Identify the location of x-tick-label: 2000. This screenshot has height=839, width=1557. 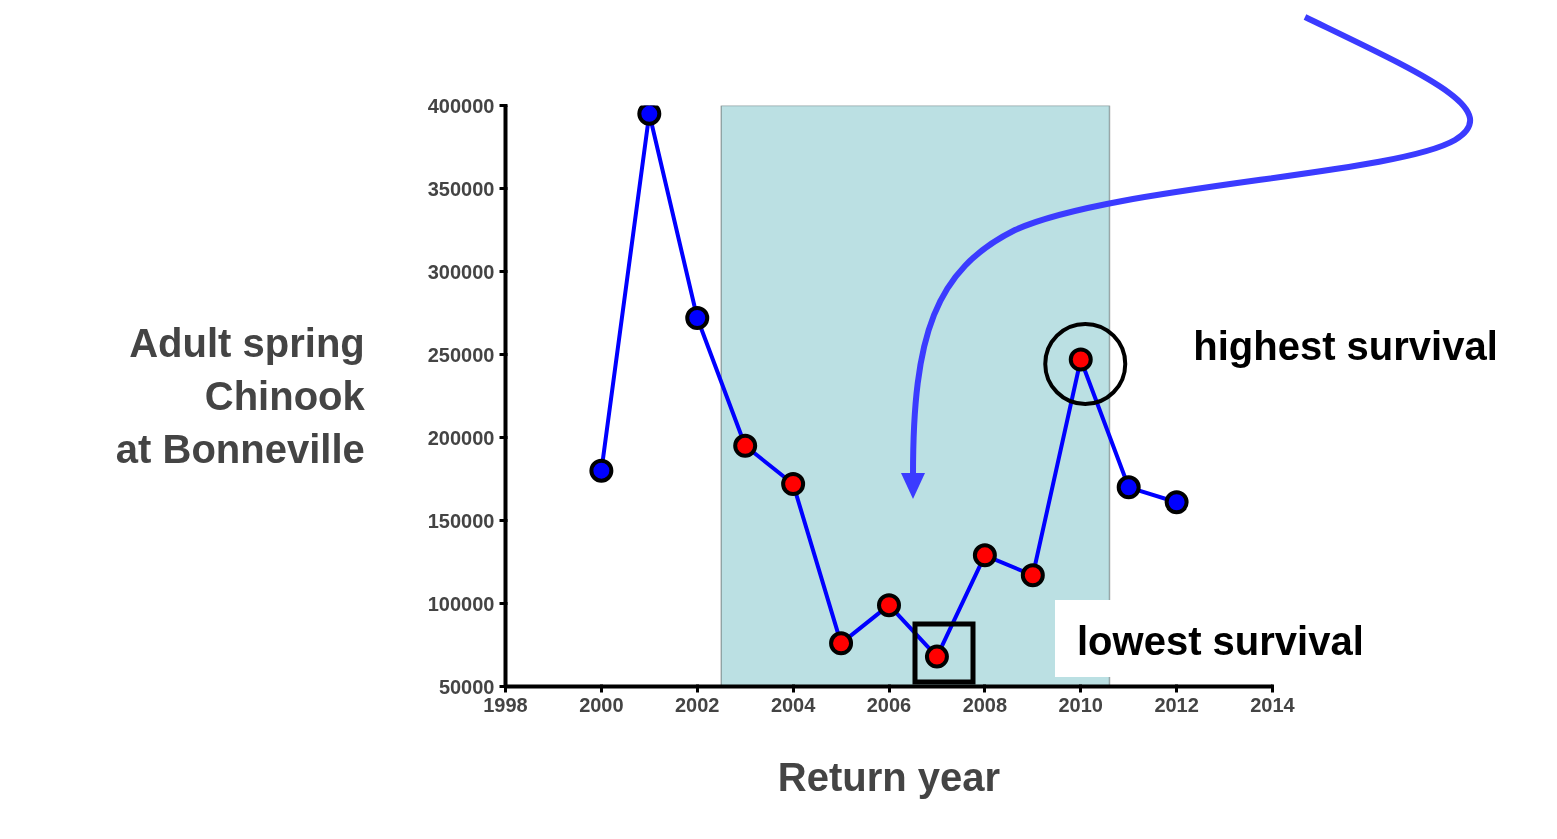
(601, 704).